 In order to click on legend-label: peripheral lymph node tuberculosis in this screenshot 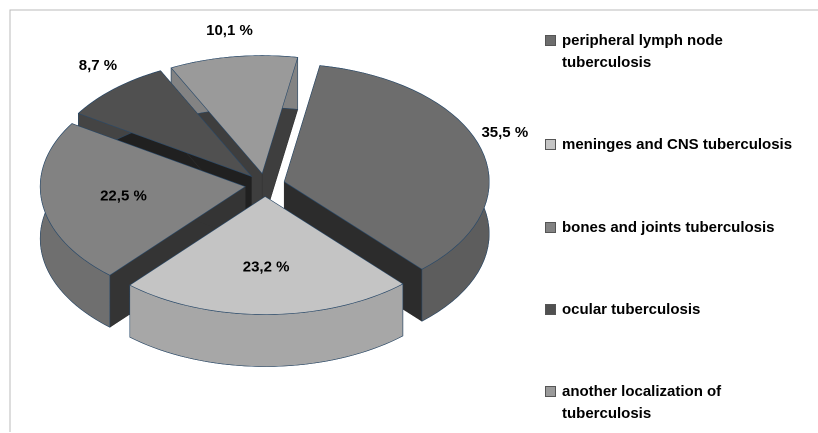, I will do `click(642, 51)`.